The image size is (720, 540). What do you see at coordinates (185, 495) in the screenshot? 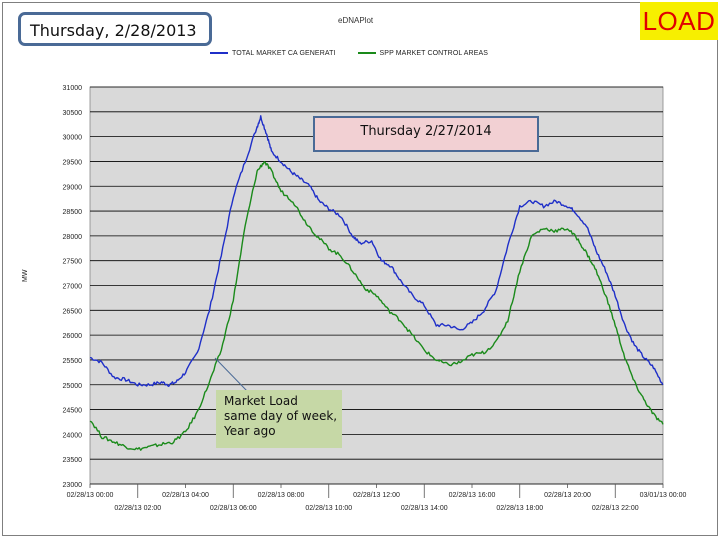
I see `x-tick-label: 02/28/13 04:00` at bounding box center [185, 495].